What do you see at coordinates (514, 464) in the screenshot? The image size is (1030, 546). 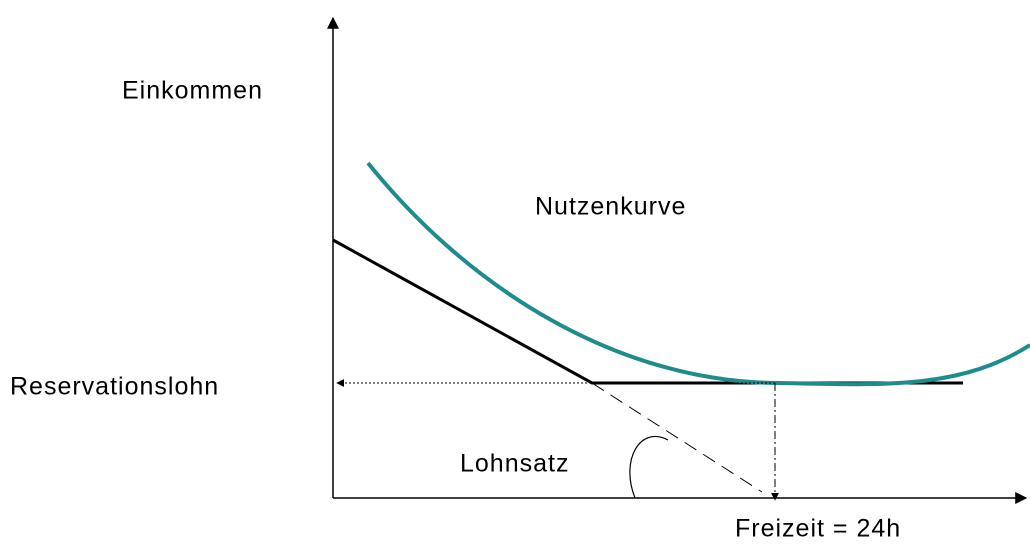 I see `wage-rate-label: Lohnsatz` at bounding box center [514, 464].